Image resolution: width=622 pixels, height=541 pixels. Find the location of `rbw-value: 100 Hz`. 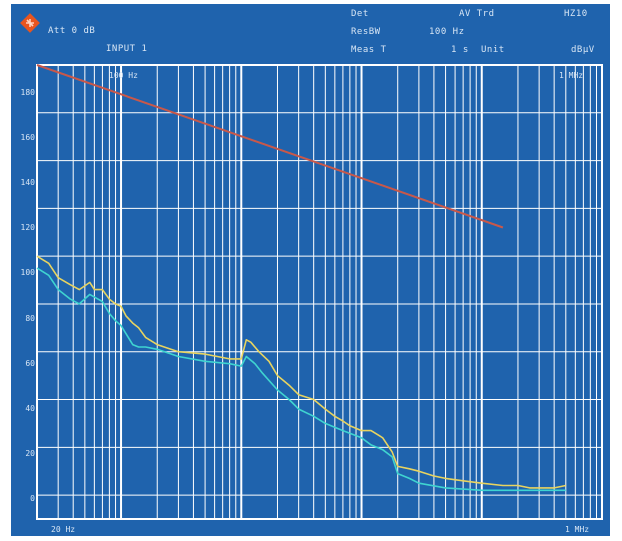

rbw-value: 100 Hz is located at coordinates (447, 32).